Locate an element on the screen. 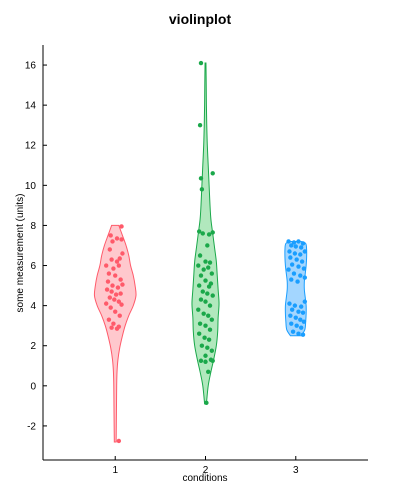 The image size is (400, 500). y-tick-label: 14 is located at coordinates (31, 106).